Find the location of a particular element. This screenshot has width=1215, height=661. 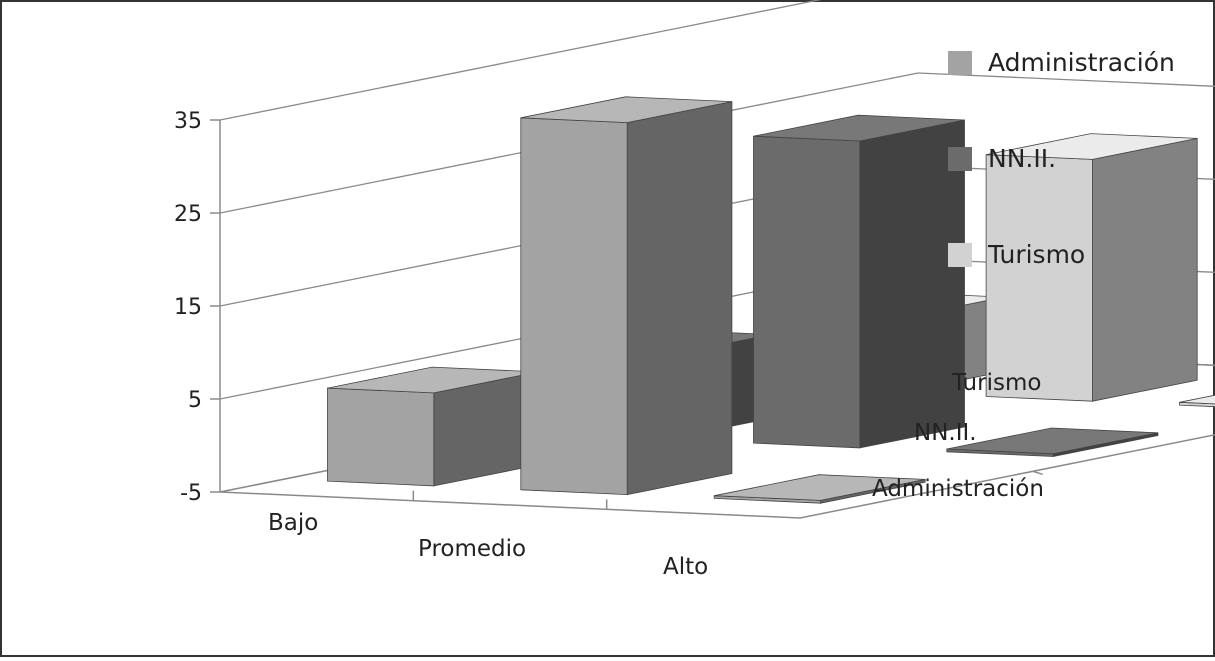

legend-label: Turismo is located at coordinates (1036, 254).